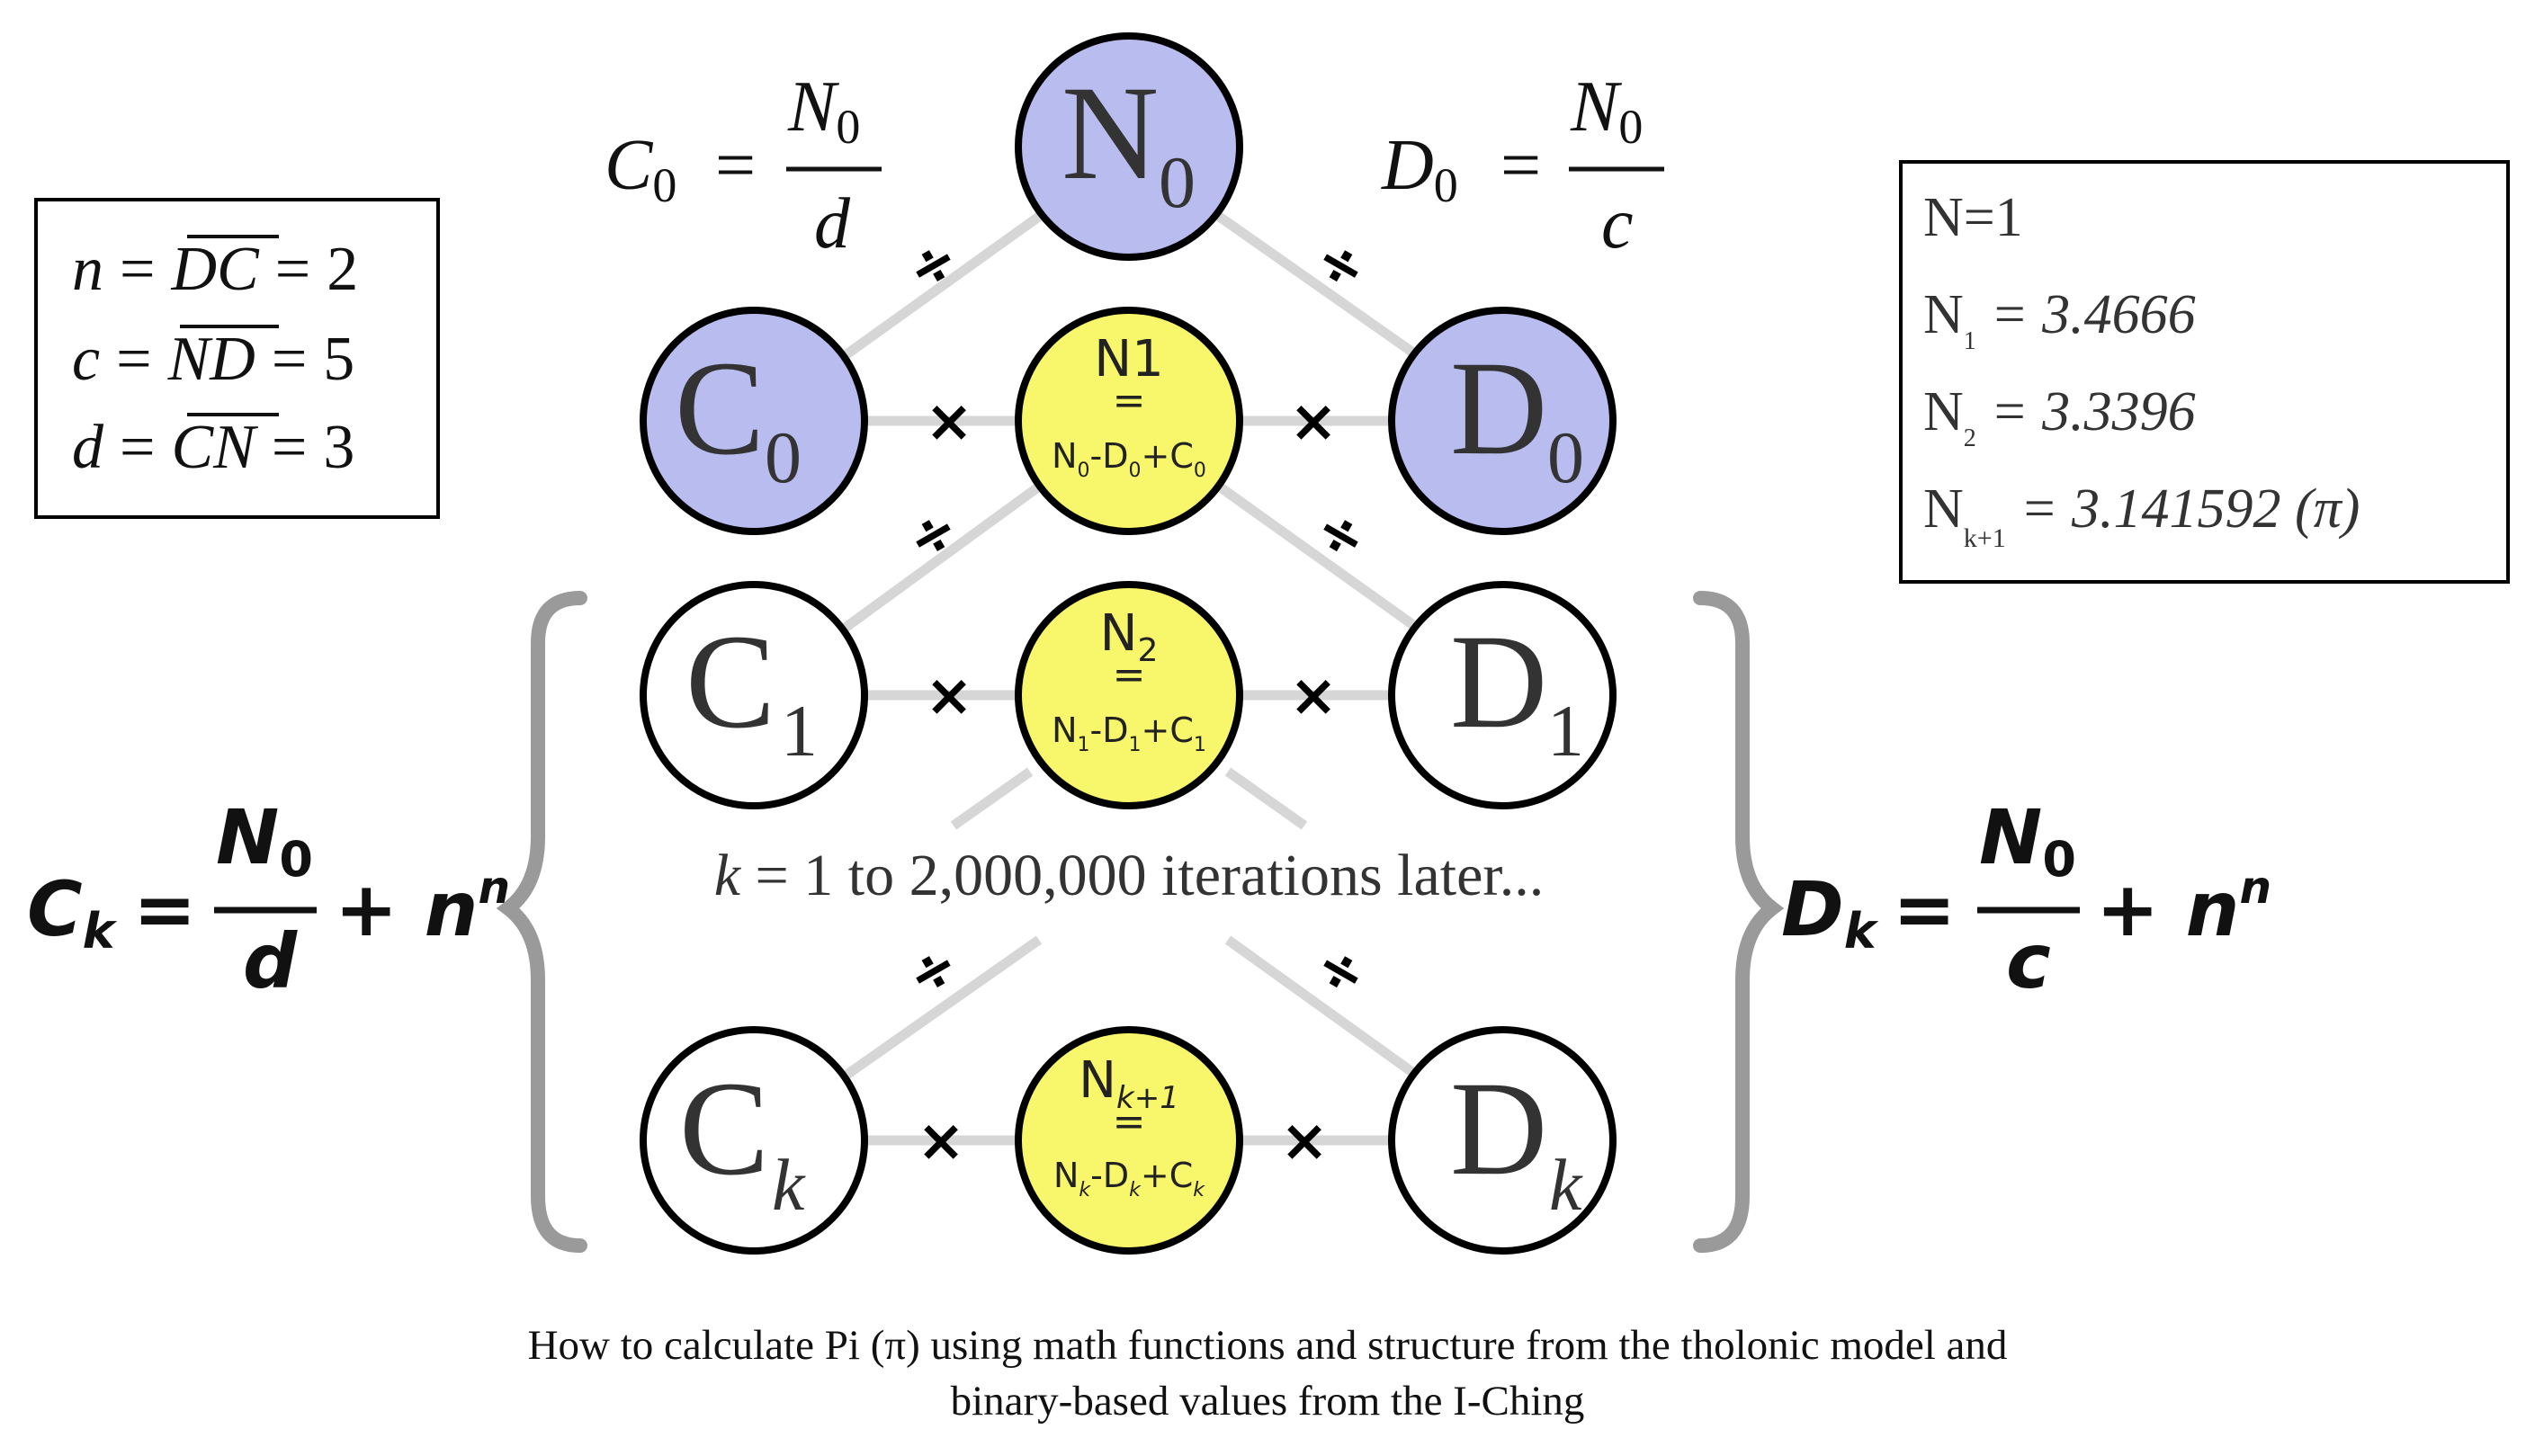  I want to click on results-box-frame, so click(2204, 372).